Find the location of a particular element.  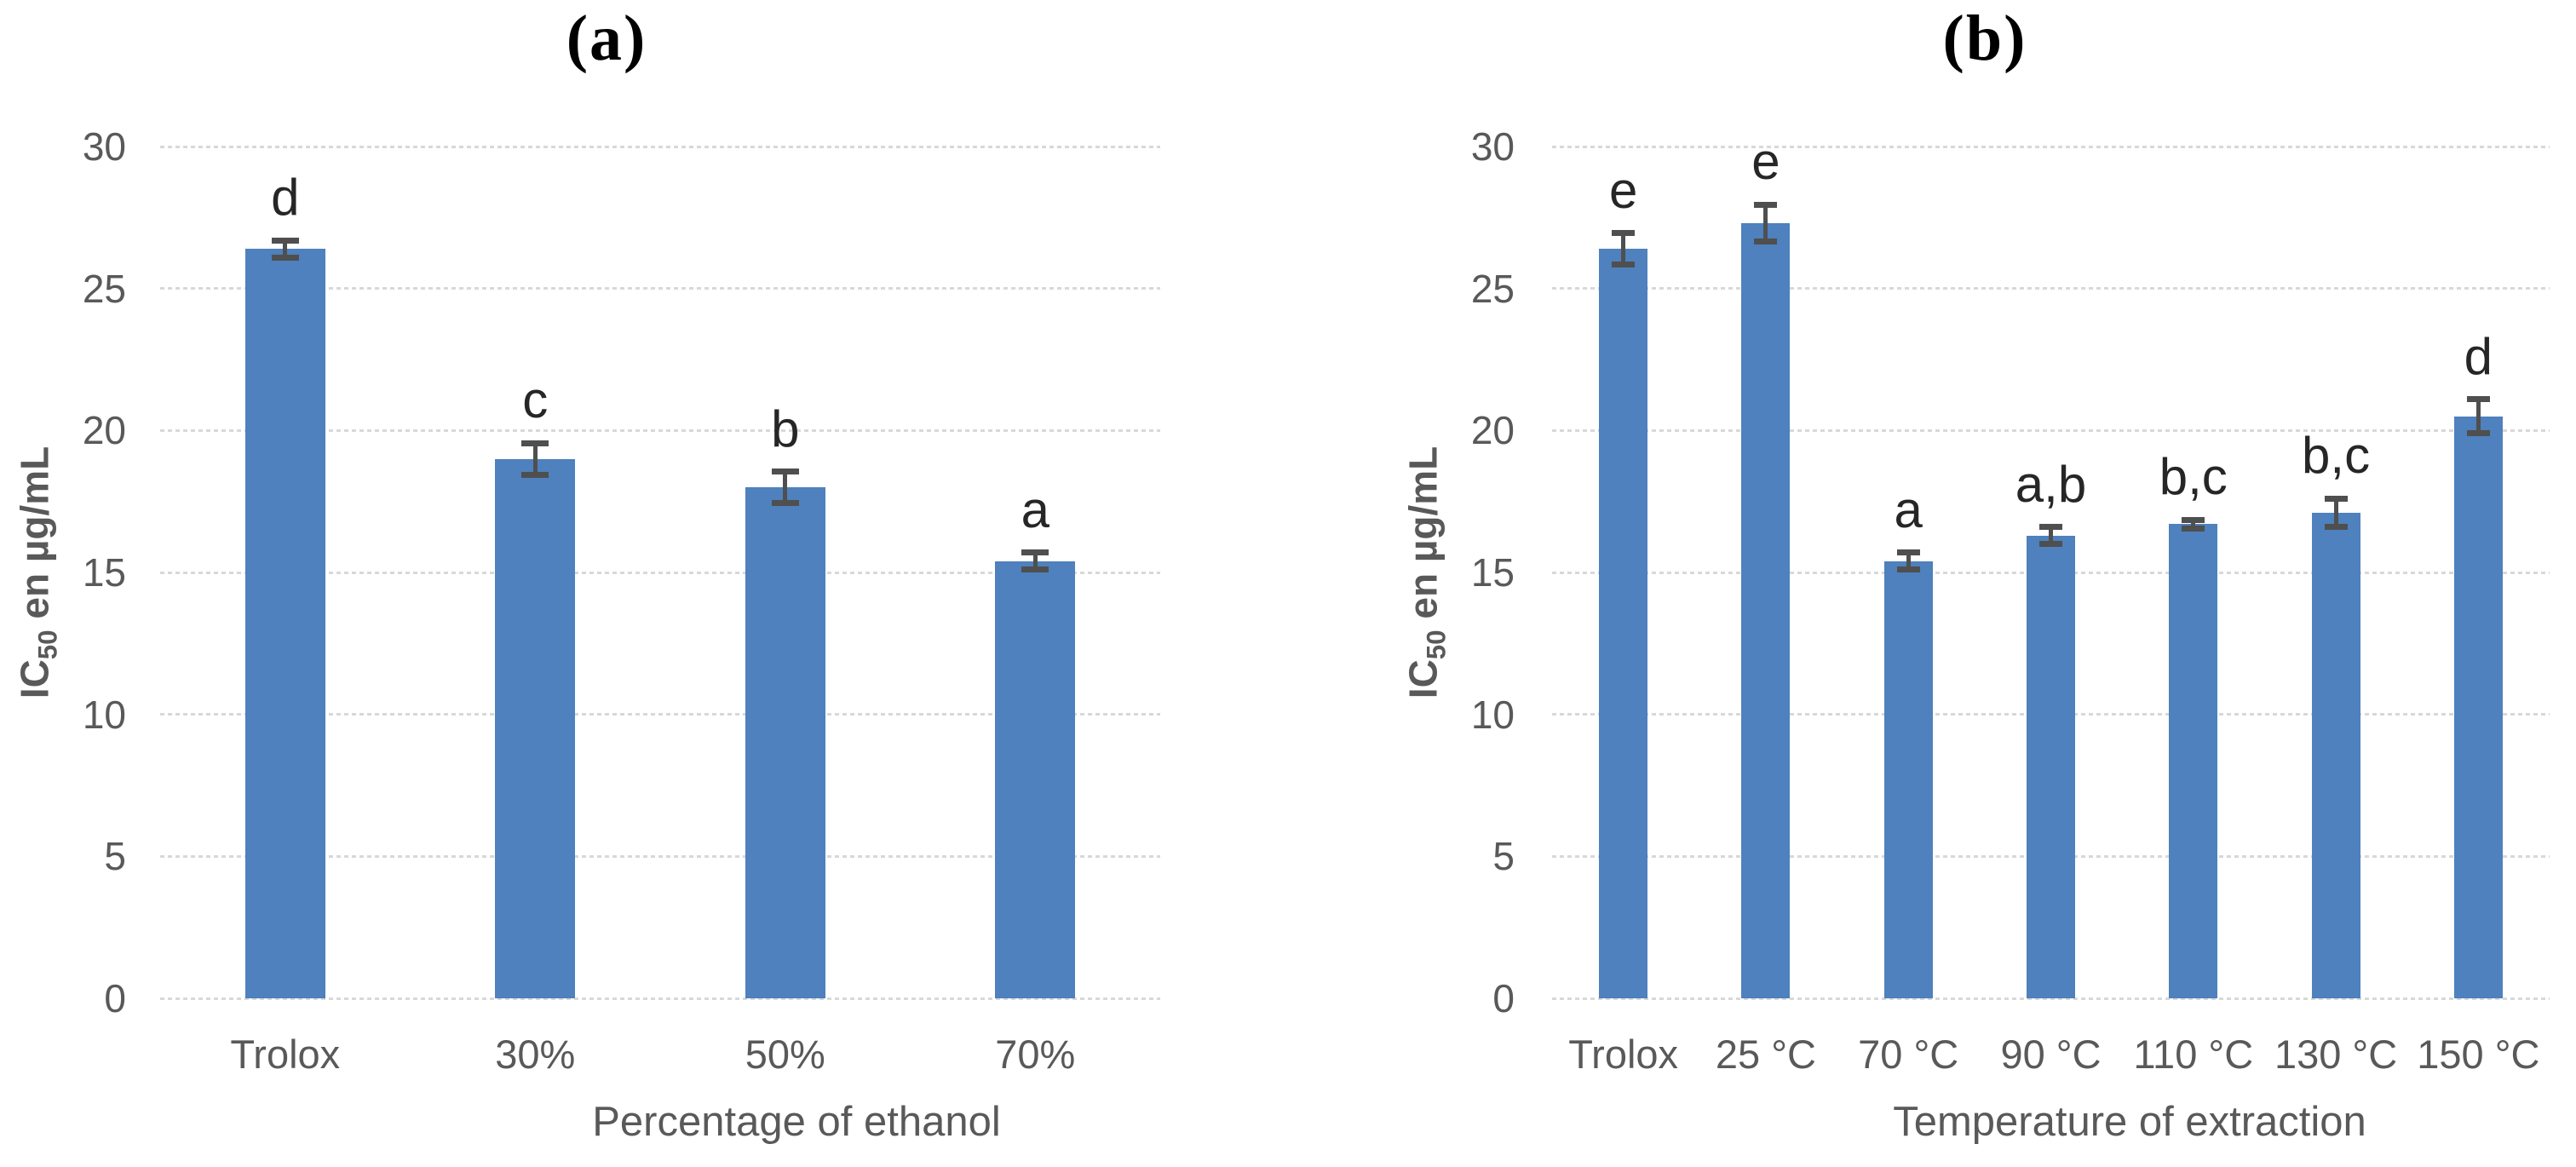

x-tick-label-50%: 50% is located at coordinates (785, 1054).